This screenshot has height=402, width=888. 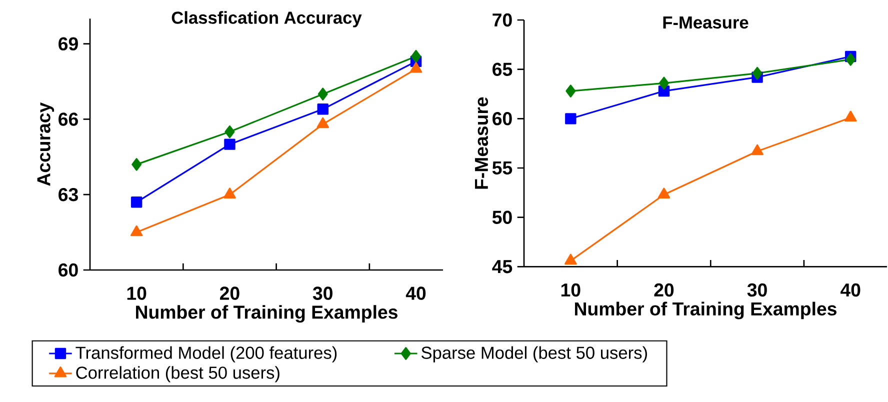 What do you see at coordinates (68, 119) in the screenshot?
I see `y-tick-label: 66` at bounding box center [68, 119].